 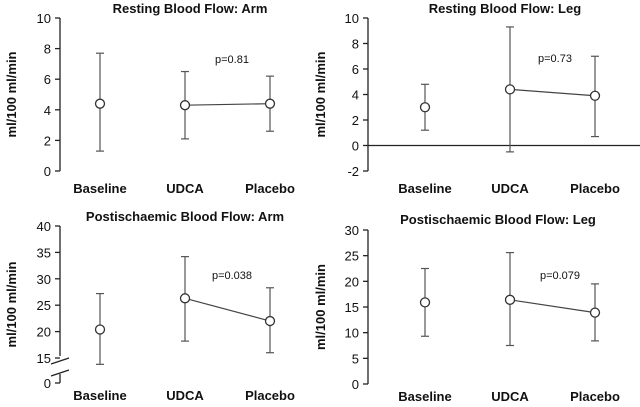 I want to click on y-tick-label: 35, so click(x=44, y=252).